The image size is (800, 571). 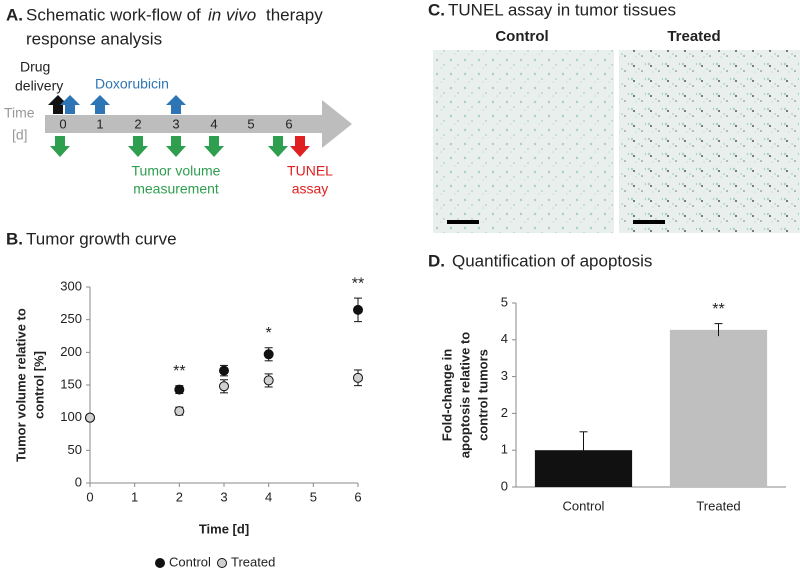 I want to click on x-tick-label: 1, so click(x=134, y=496).